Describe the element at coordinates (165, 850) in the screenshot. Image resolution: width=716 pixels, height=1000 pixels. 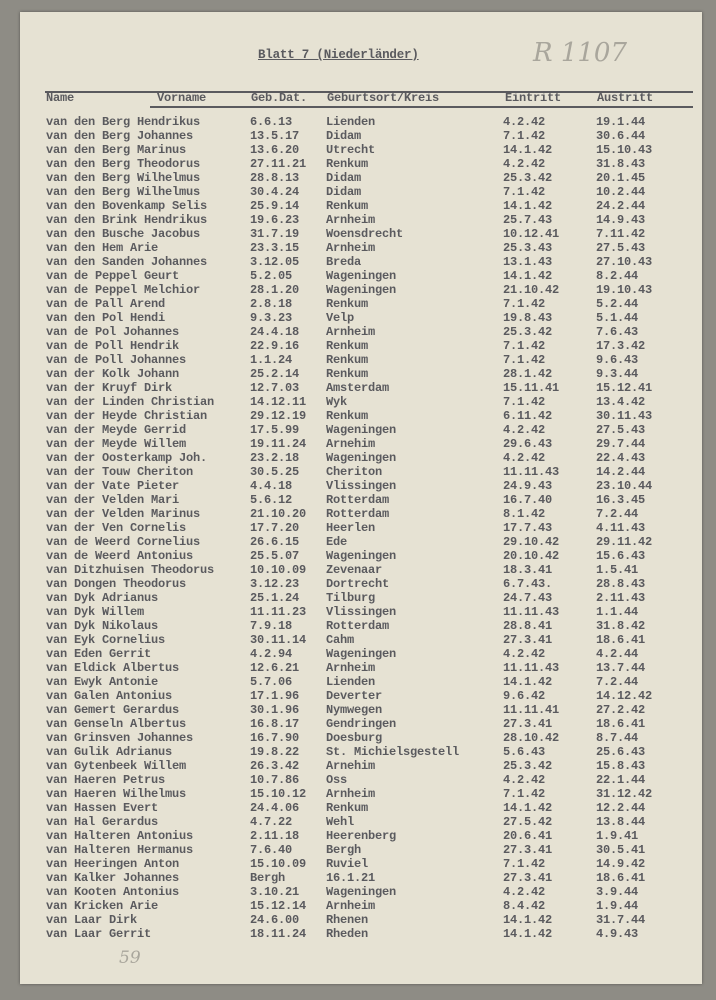
I see `first-name: Hermanus` at that location.